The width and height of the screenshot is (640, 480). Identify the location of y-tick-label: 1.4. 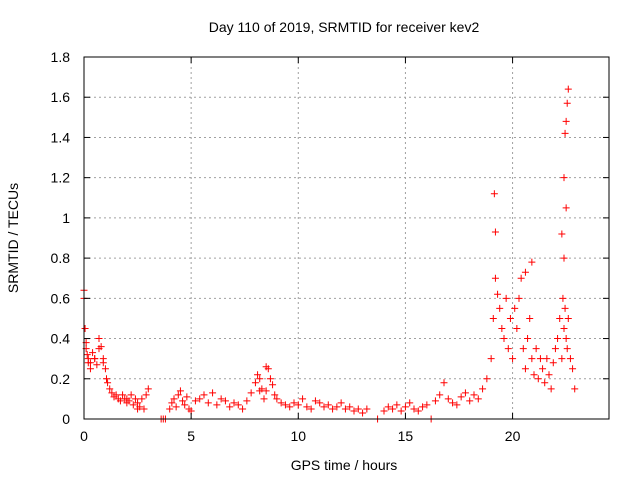
(61, 137).